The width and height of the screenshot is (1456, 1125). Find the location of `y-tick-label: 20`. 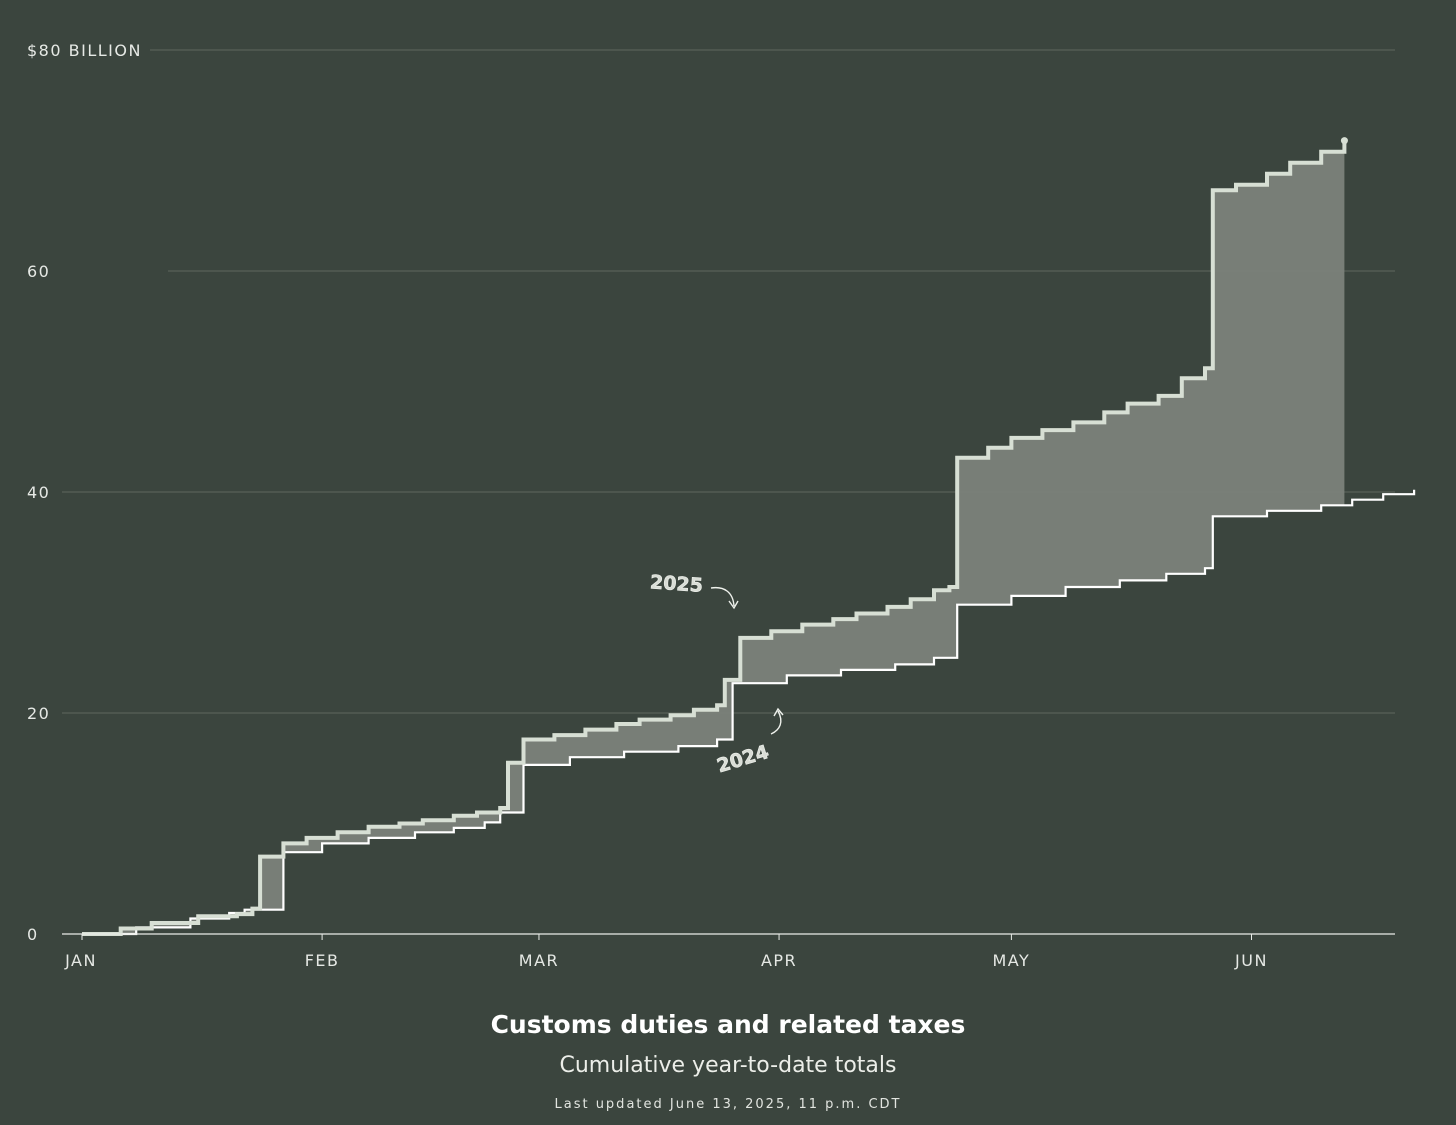

y-tick-label: 20 is located at coordinates (38, 713).